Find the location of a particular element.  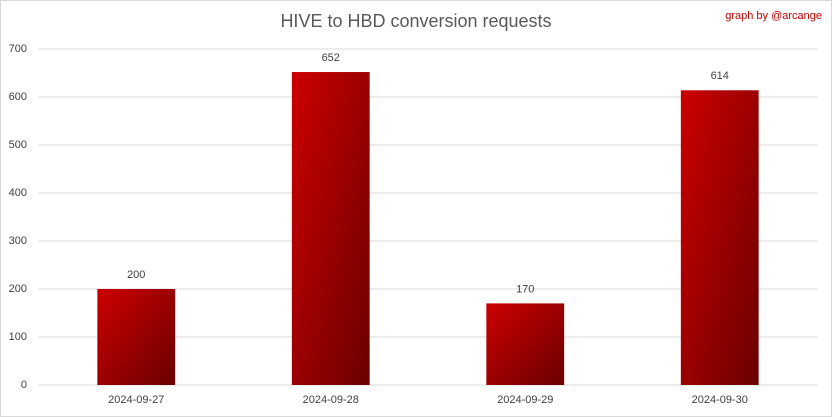

x-tick-label: 2024-09-30 is located at coordinates (720, 400).